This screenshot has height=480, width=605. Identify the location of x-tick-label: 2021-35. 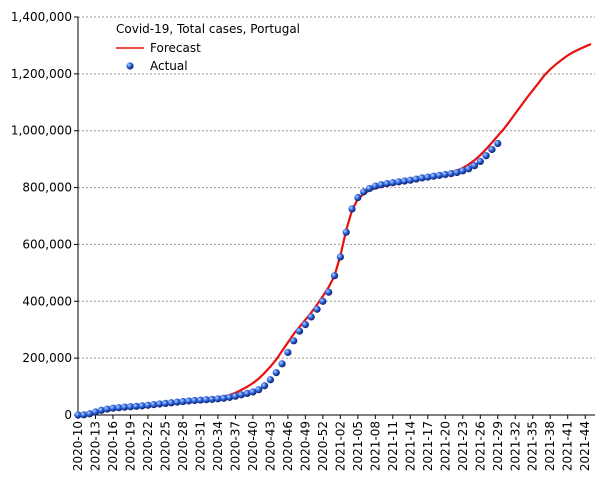
(533, 446).